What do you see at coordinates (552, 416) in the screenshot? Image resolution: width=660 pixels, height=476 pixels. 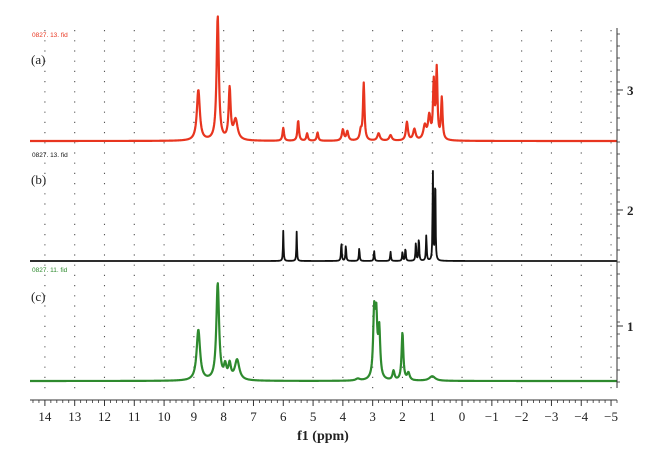 I see `x-tick-label: −3` at bounding box center [552, 416].